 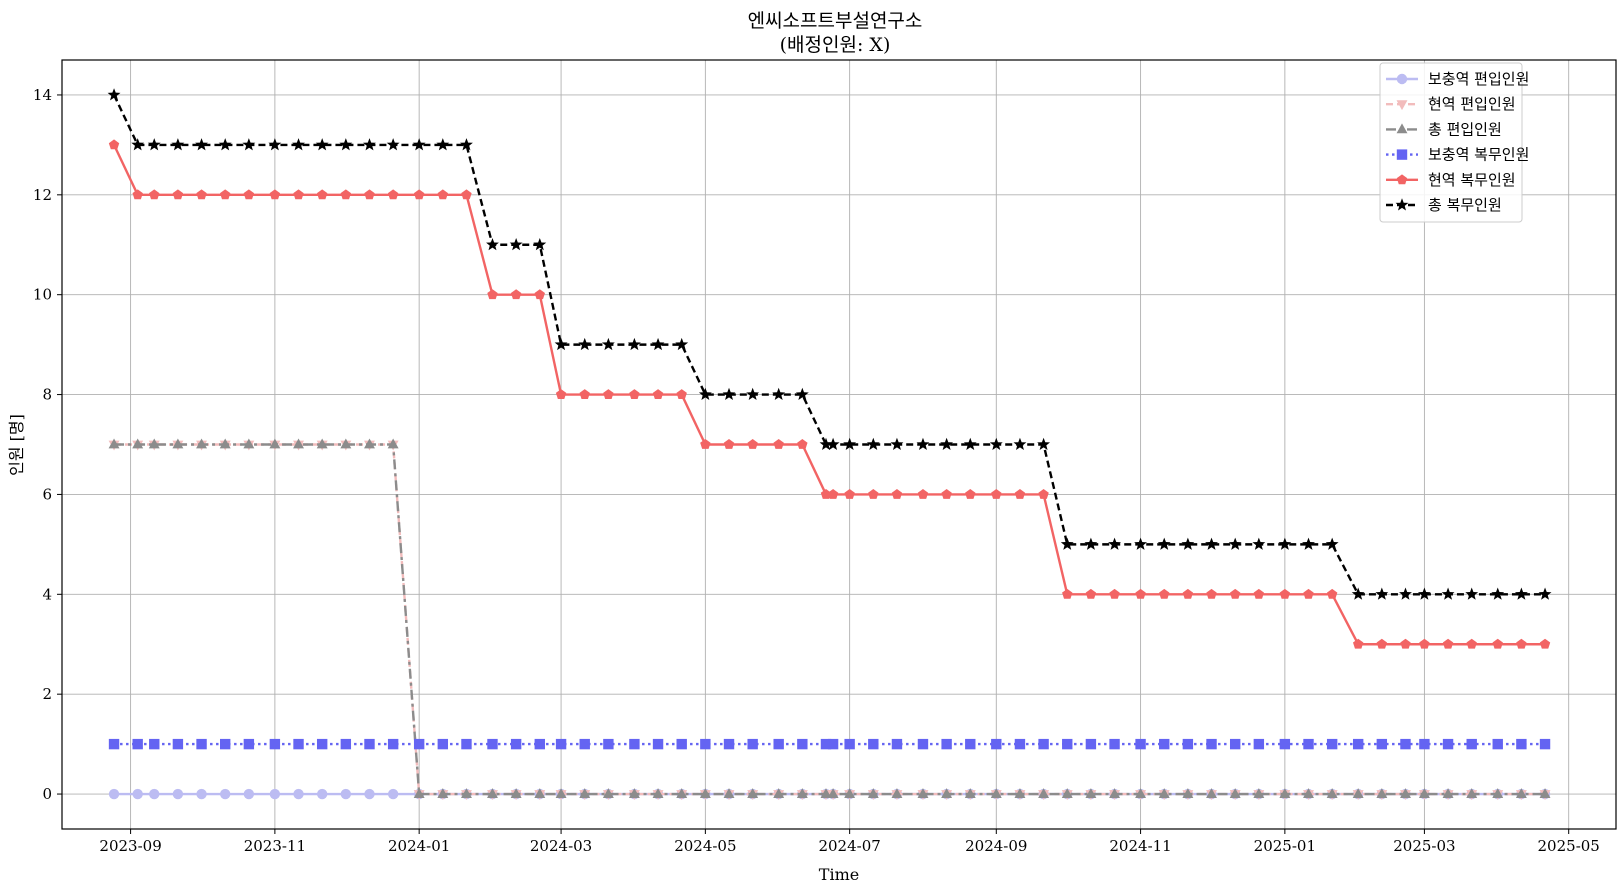 I want to click on legend-label: 총 복무인원, so click(x=1465, y=205).